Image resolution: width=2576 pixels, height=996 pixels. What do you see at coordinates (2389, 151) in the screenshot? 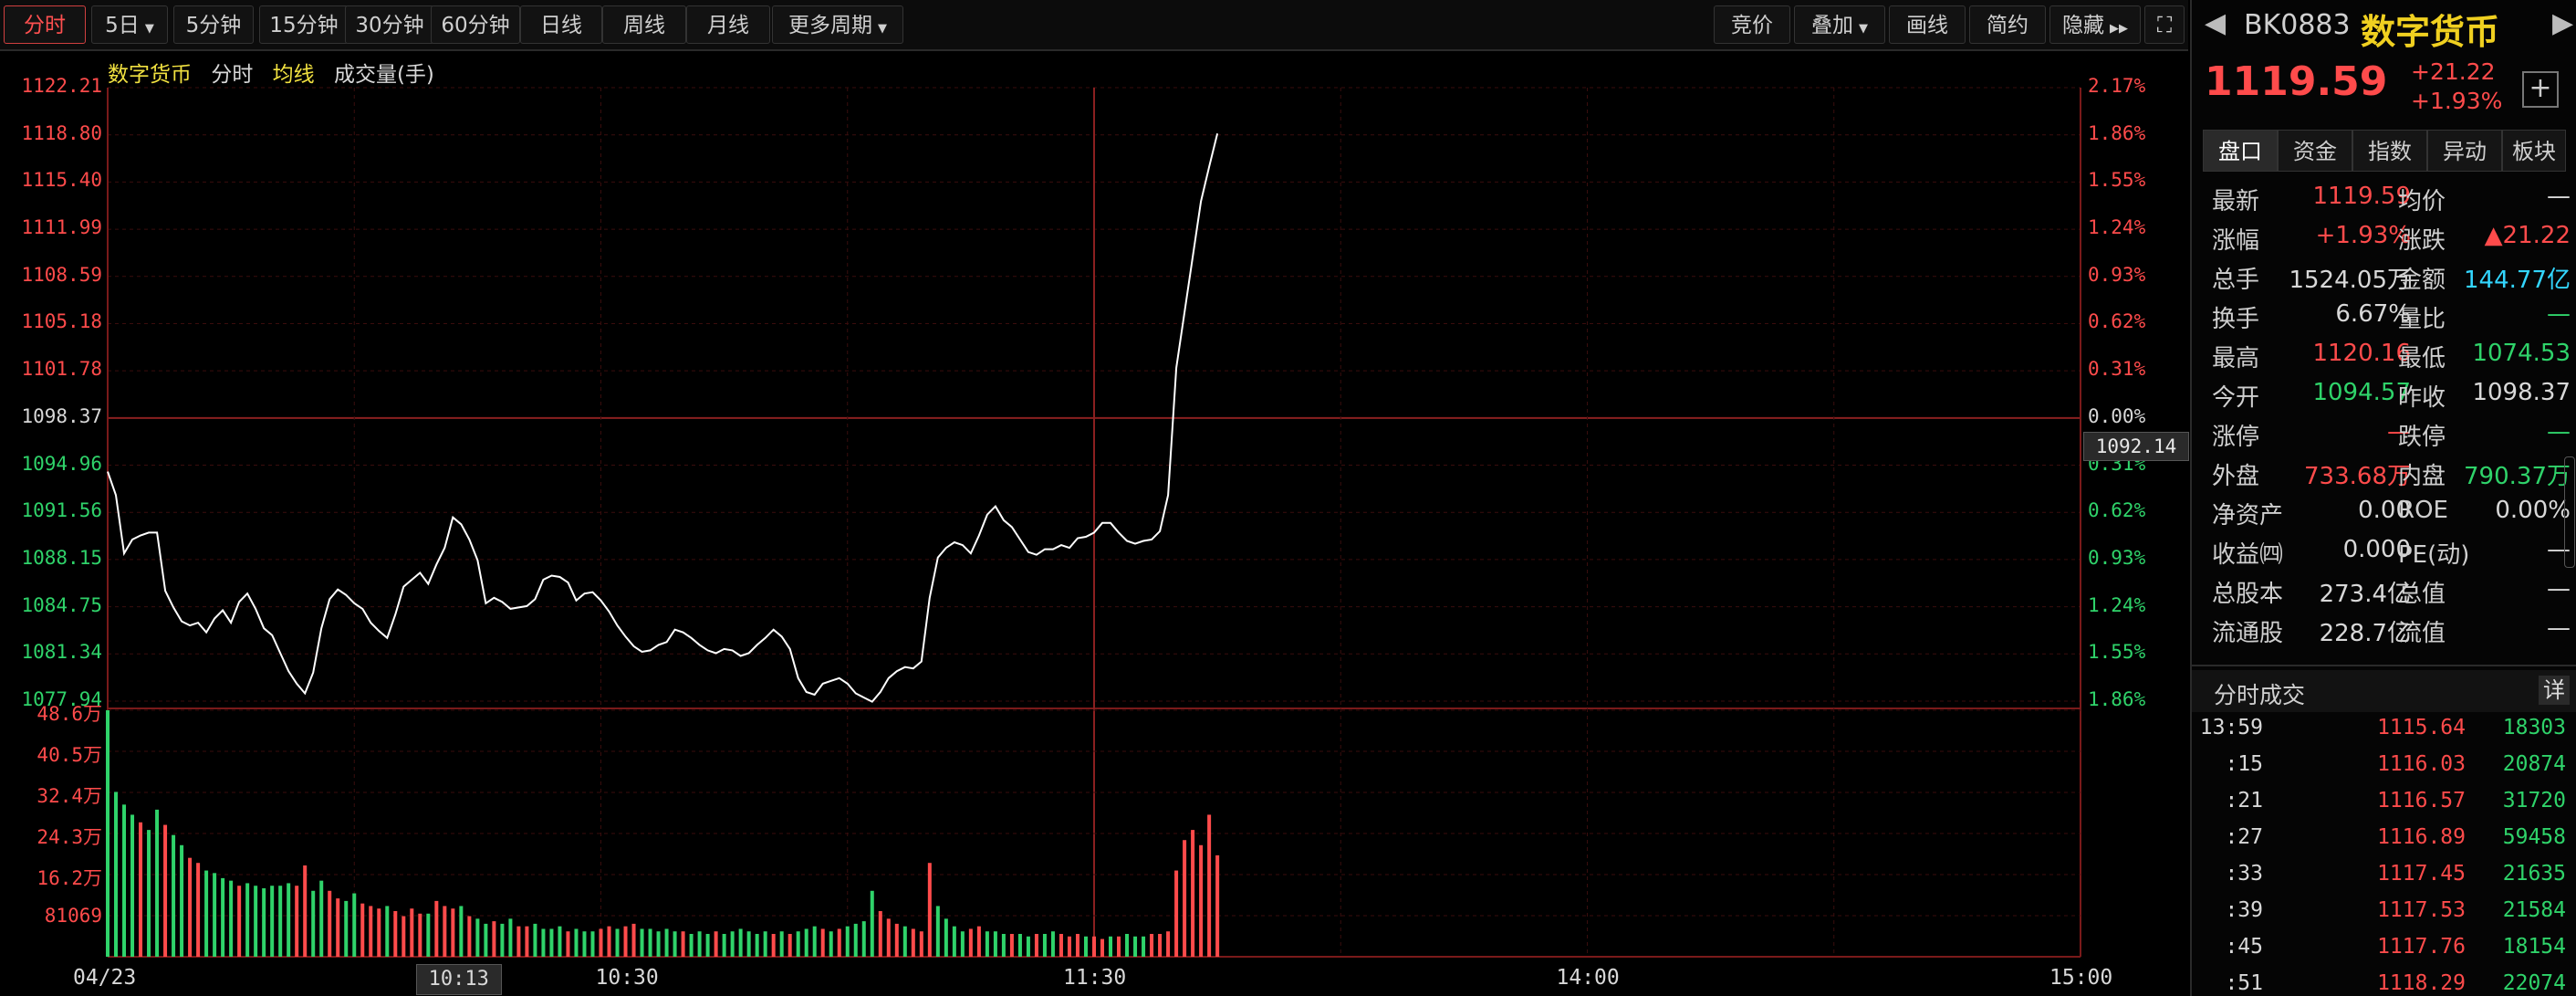
I see `tab-index: 指数` at bounding box center [2389, 151].